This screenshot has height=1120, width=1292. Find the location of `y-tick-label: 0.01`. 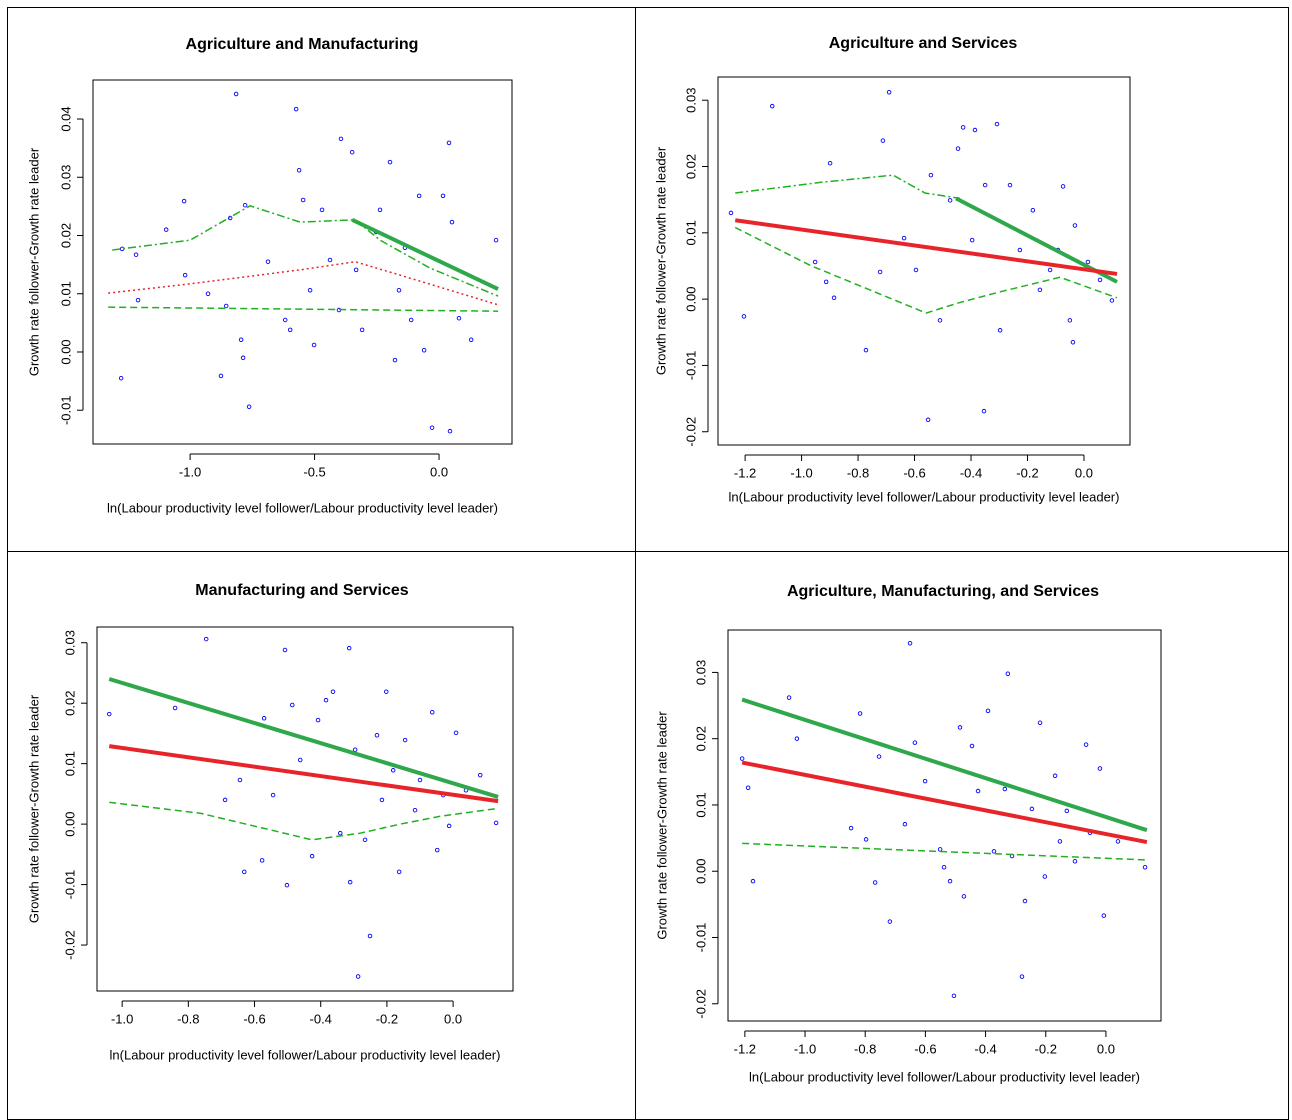

y-tick-label: 0.01 is located at coordinates (690, 232).